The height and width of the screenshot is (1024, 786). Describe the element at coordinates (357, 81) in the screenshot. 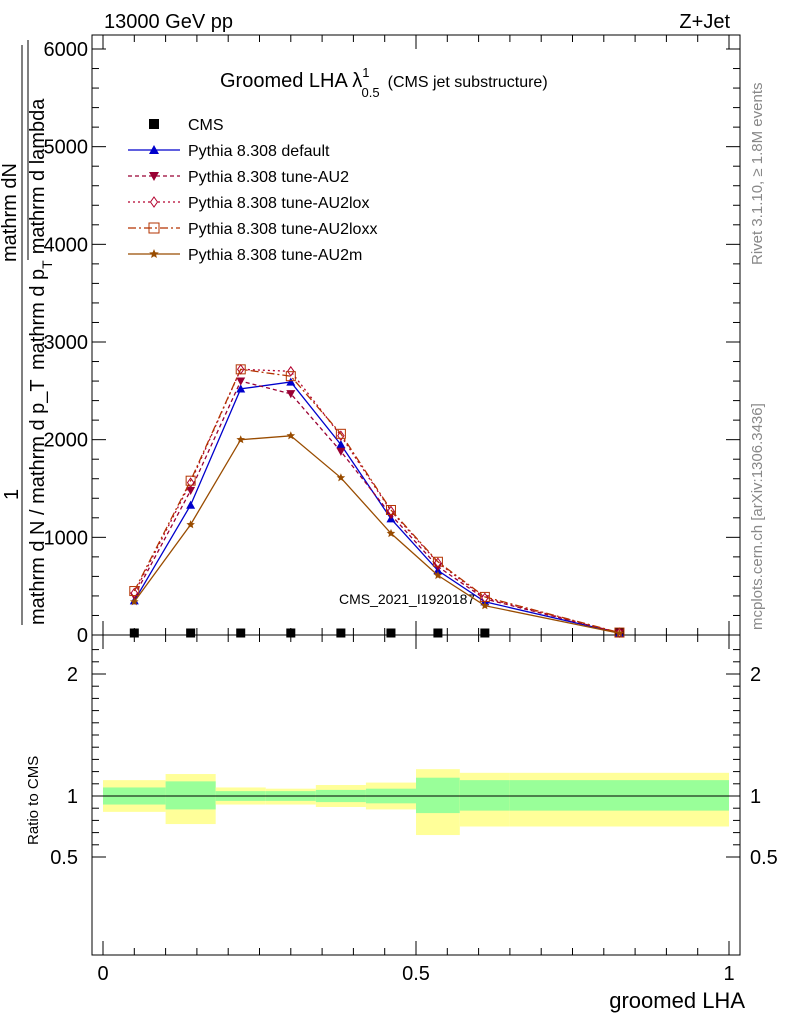

I see `title-lambda: λ` at that location.